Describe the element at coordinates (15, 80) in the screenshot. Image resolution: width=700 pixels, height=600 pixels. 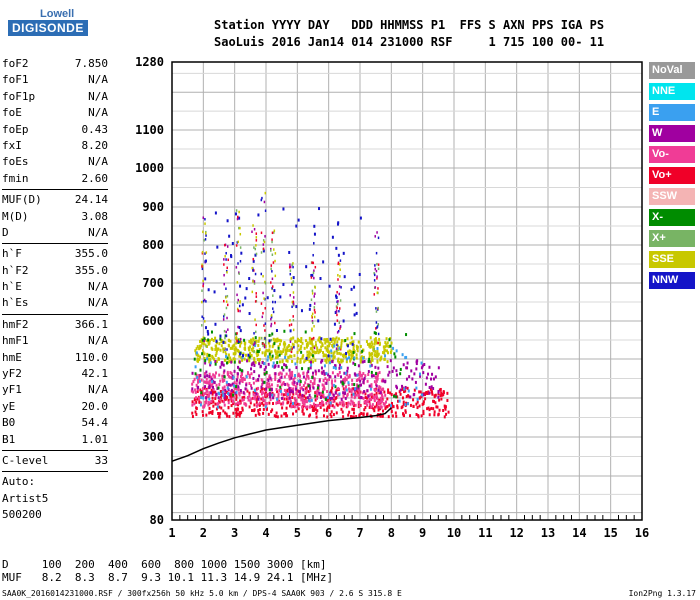
I see `param-name: foF1` at that location.